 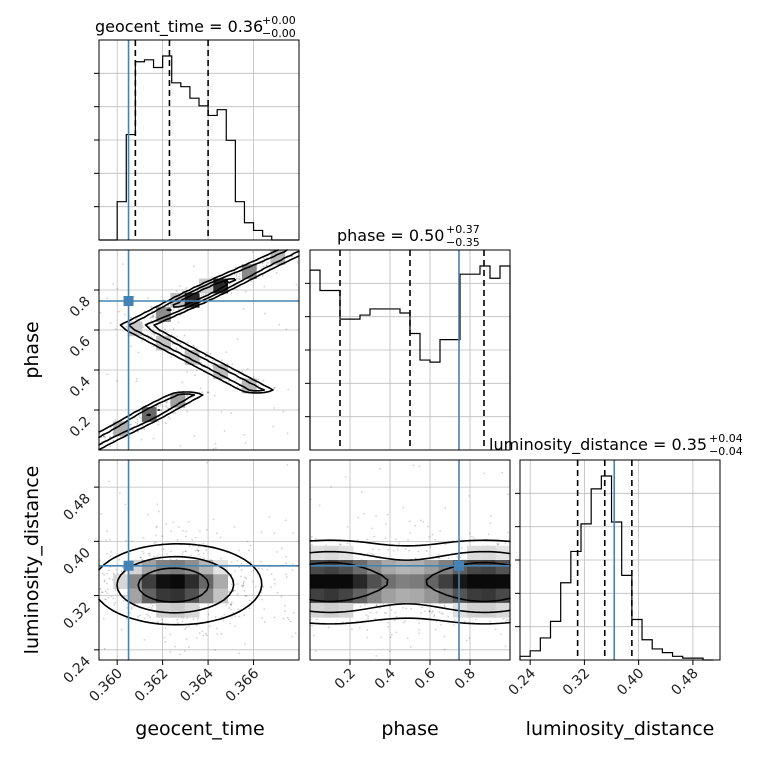 What do you see at coordinates (463, 229) in the screenshot?
I see `title-phase-plus: +0.37` at bounding box center [463, 229].